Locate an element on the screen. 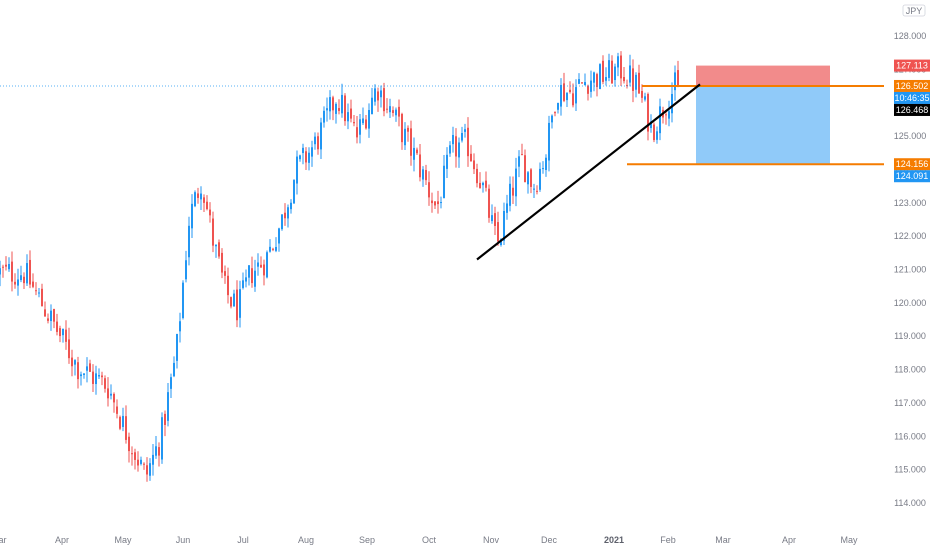 The image size is (932, 550). trendline is located at coordinates (588, 172).